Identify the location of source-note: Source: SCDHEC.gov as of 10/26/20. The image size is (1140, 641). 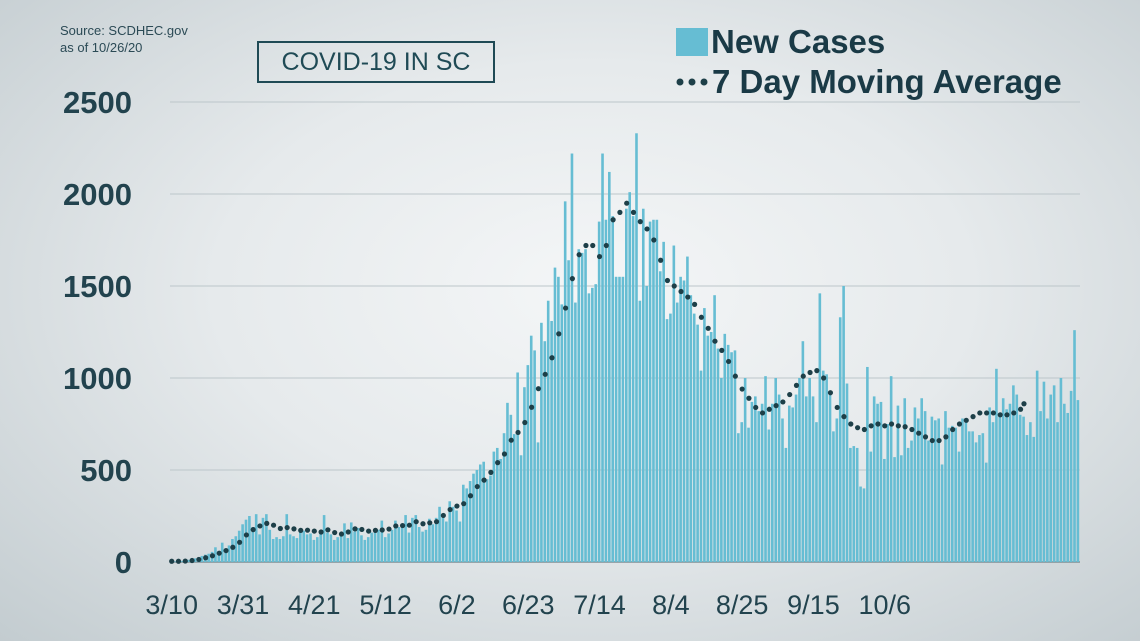
(124, 39).